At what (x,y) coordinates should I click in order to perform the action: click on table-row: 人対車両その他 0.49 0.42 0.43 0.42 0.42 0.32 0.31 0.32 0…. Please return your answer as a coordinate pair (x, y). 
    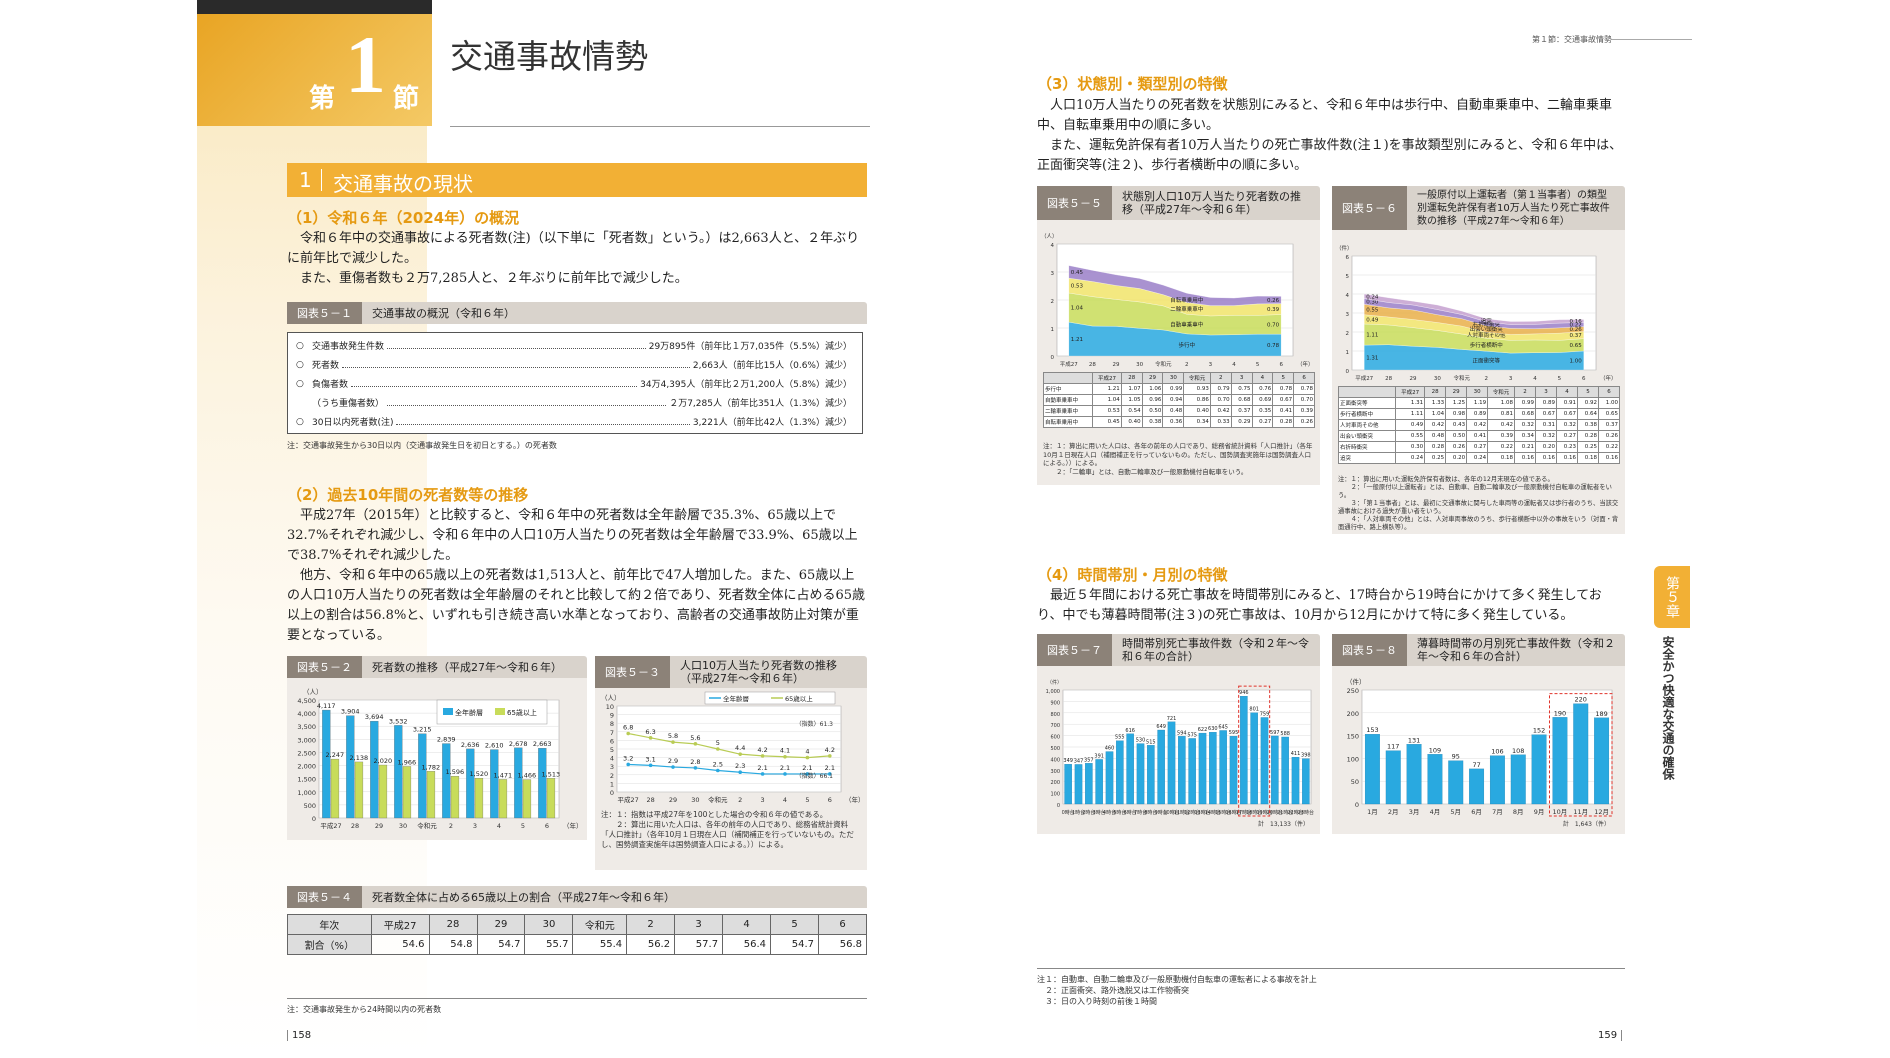
    Looking at the image, I should click on (1479, 425).